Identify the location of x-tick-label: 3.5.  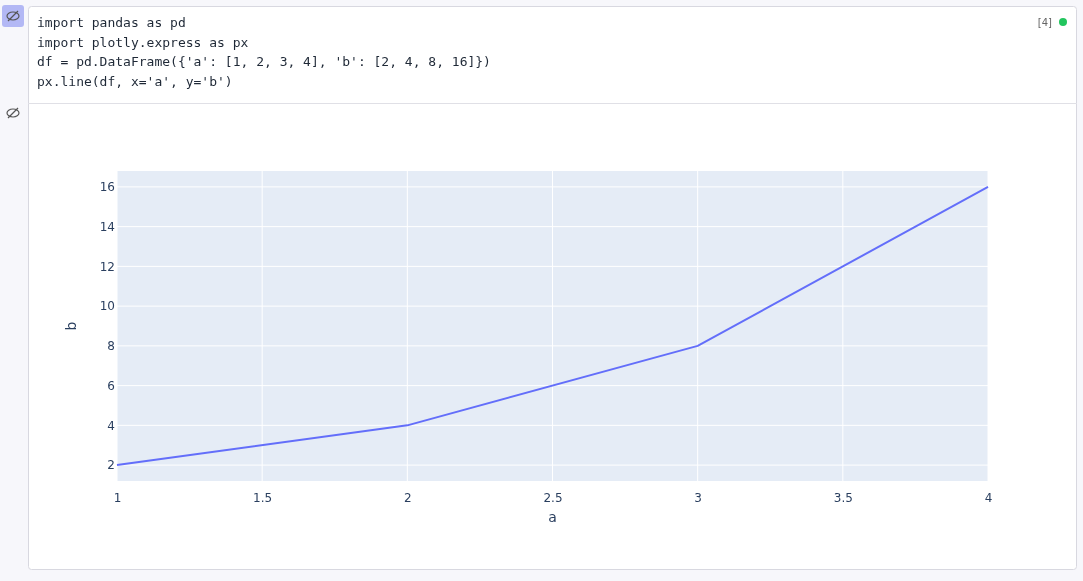
(843, 497).